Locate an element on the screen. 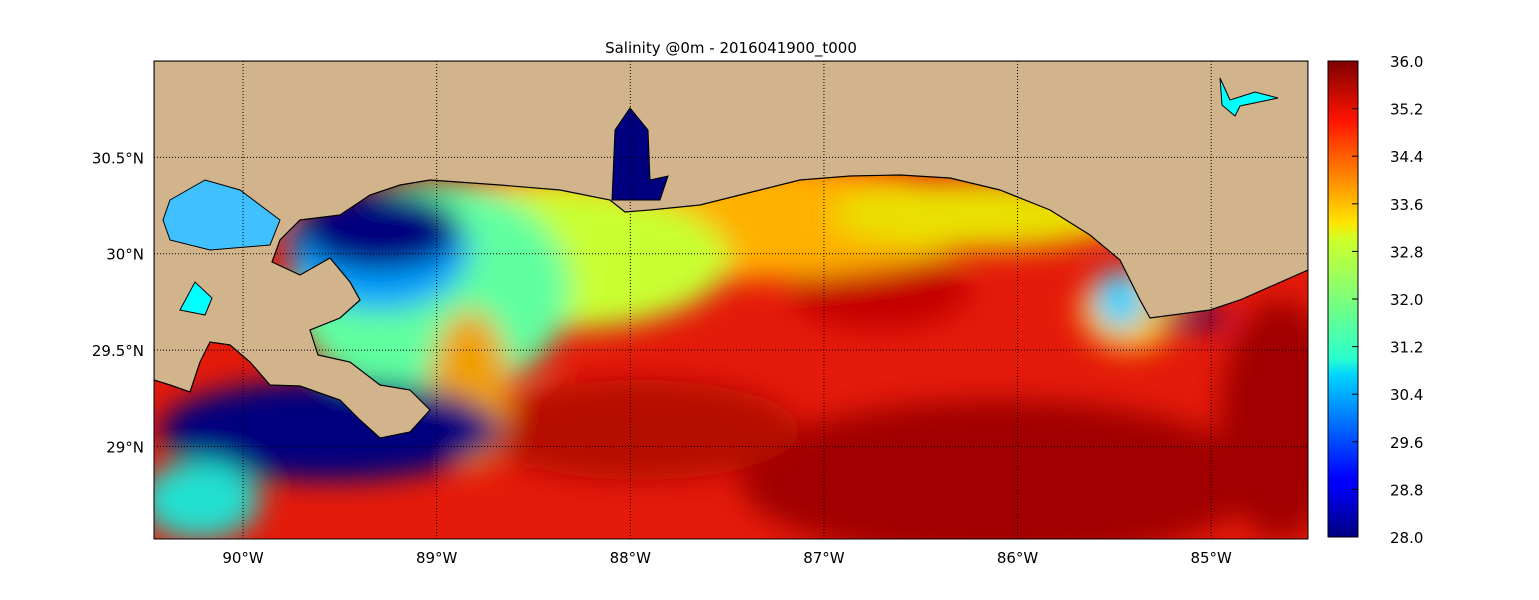 The width and height of the screenshot is (1539, 600). y-tick-label: 30.5°N is located at coordinates (118, 158).